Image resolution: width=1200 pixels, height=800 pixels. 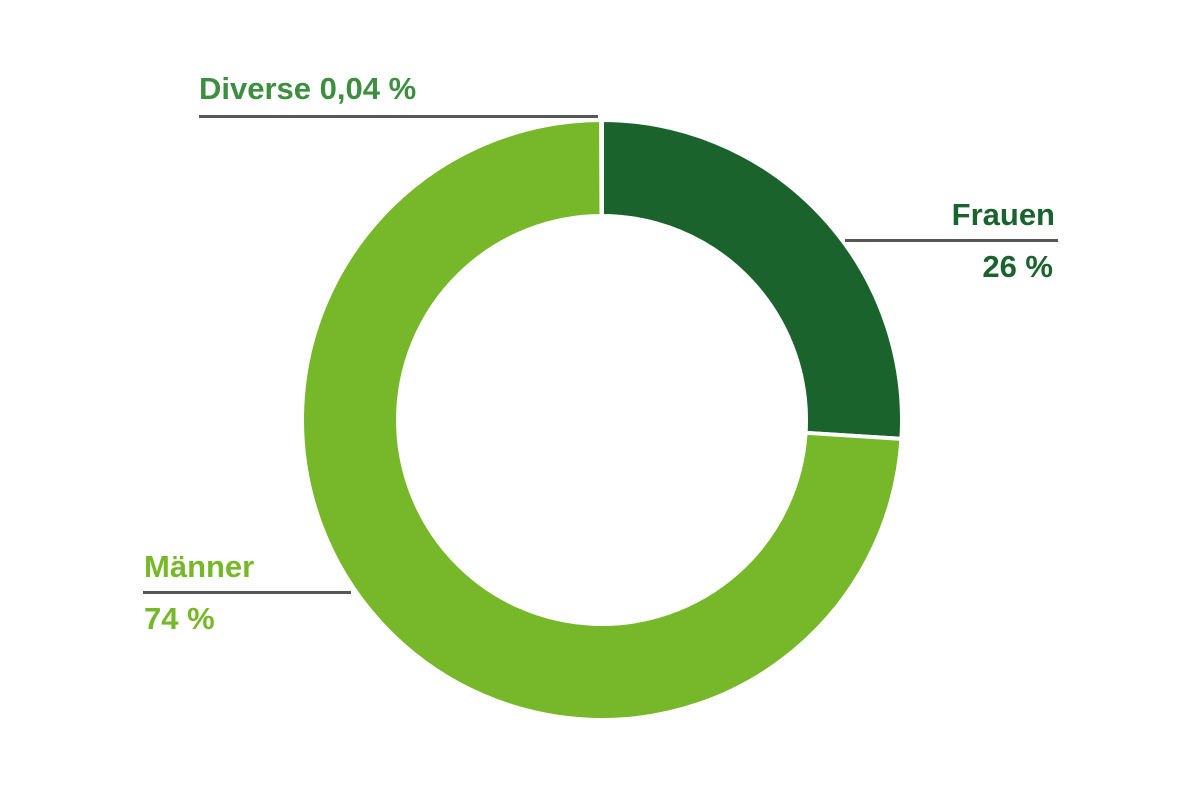 What do you see at coordinates (1017, 266) in the screenshot?
I see `annotation-frauen-value: 26 %` at bounding box center [1017, 266].